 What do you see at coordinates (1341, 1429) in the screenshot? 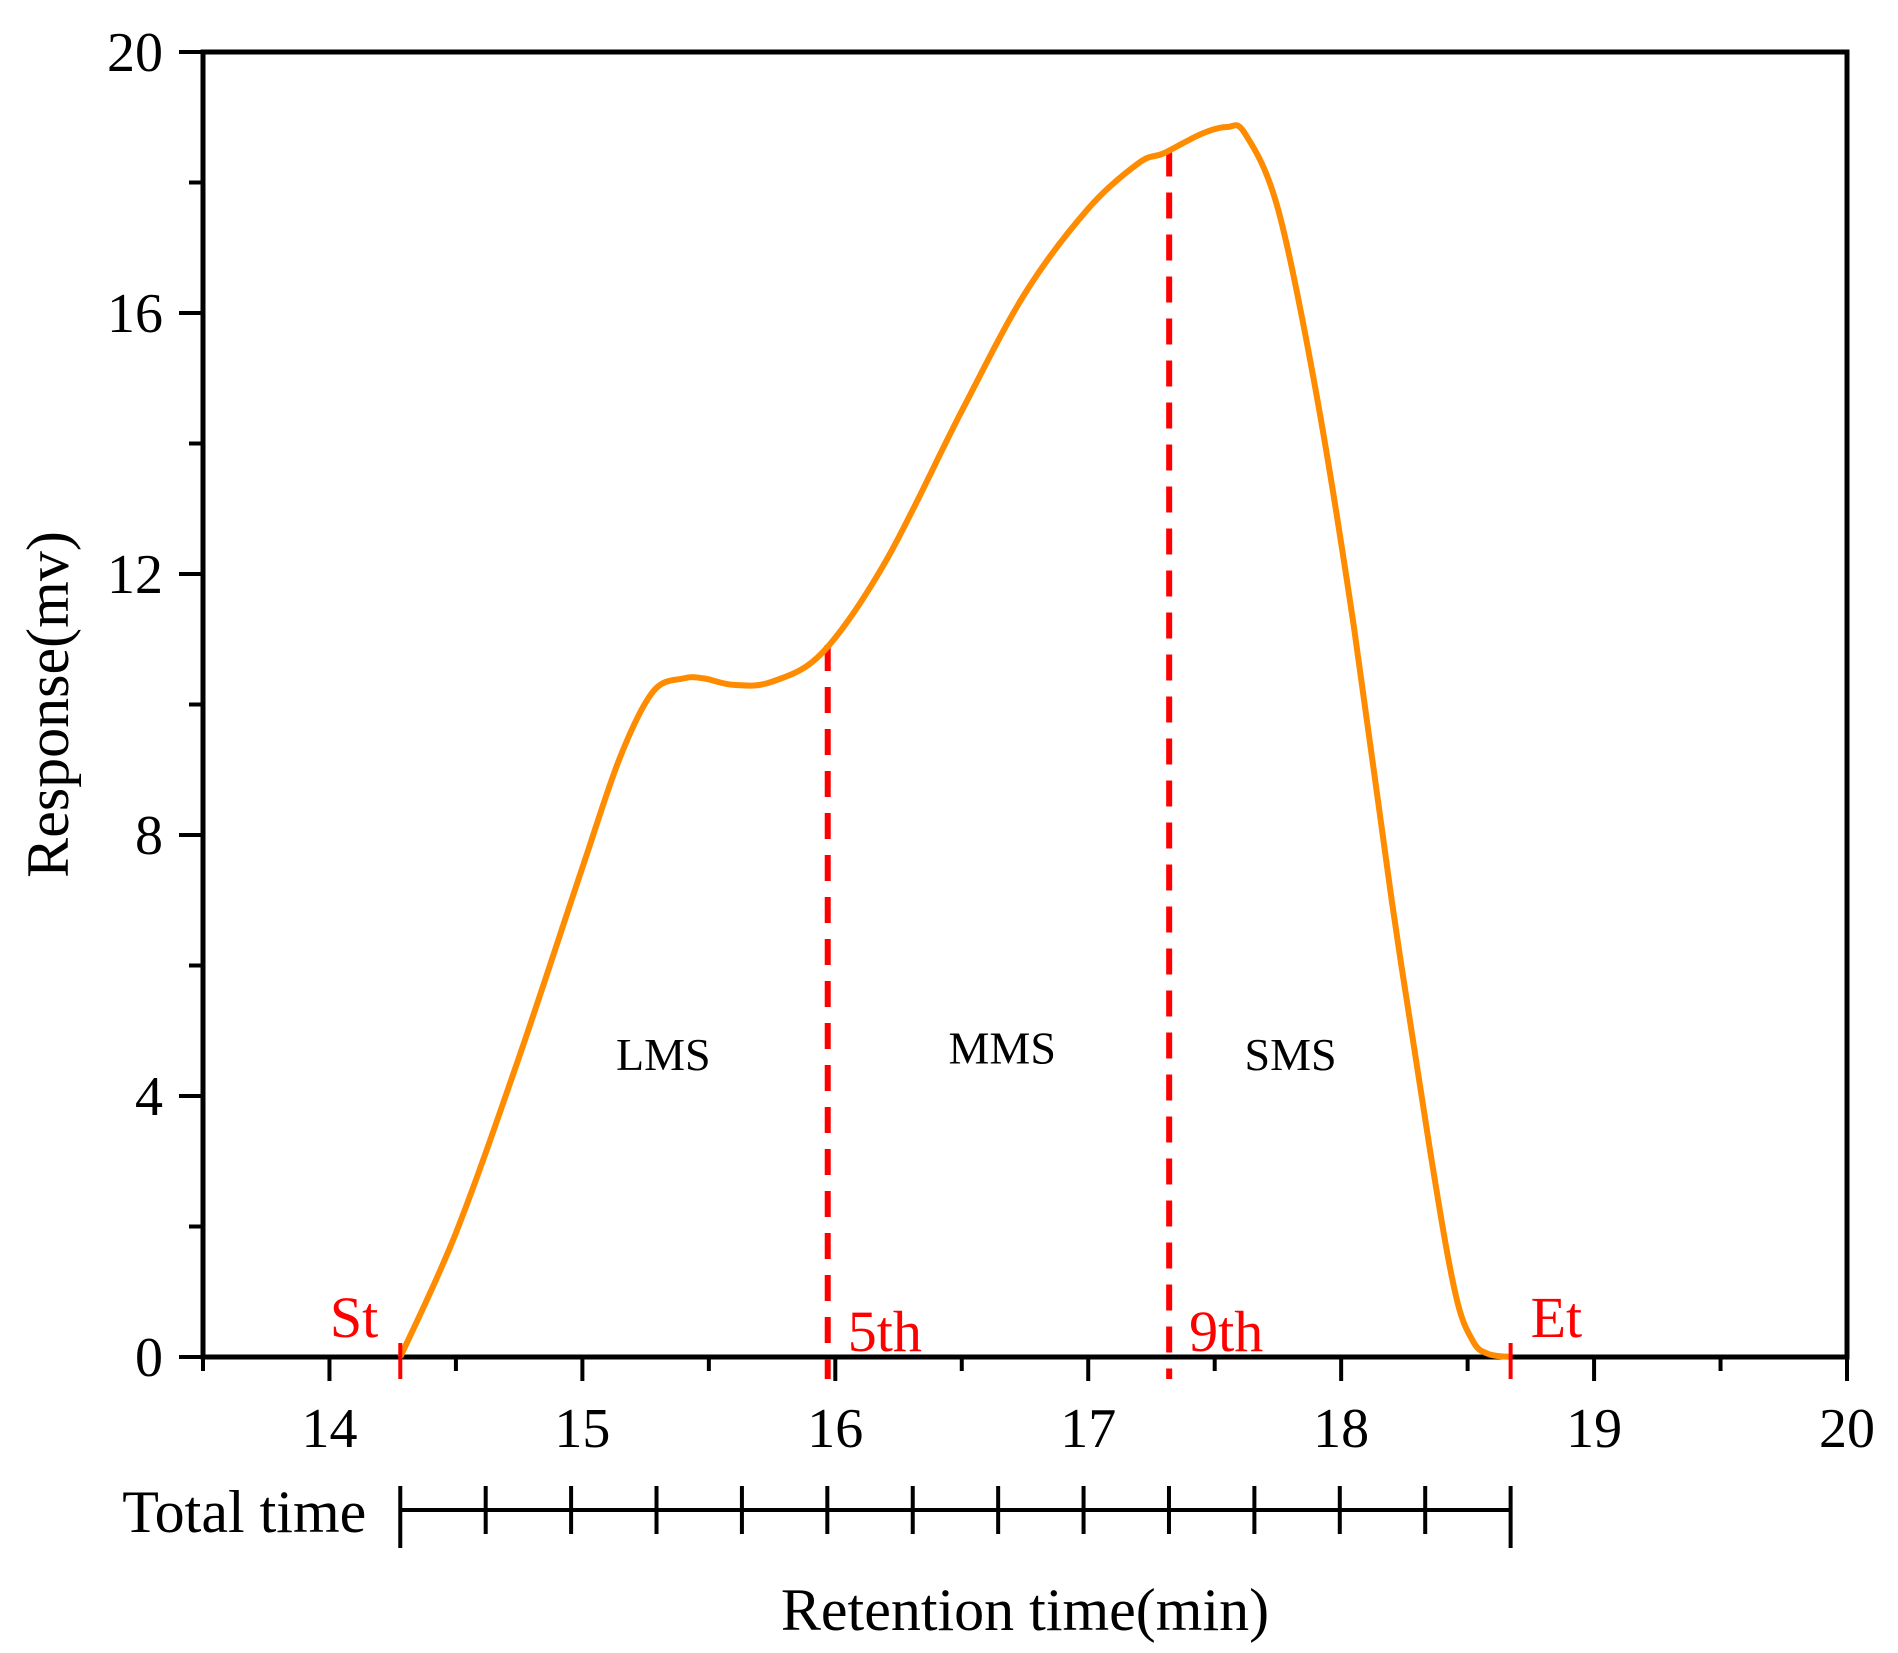
I see `x-tick-label: 18` at bounding box center [1341, 1429].